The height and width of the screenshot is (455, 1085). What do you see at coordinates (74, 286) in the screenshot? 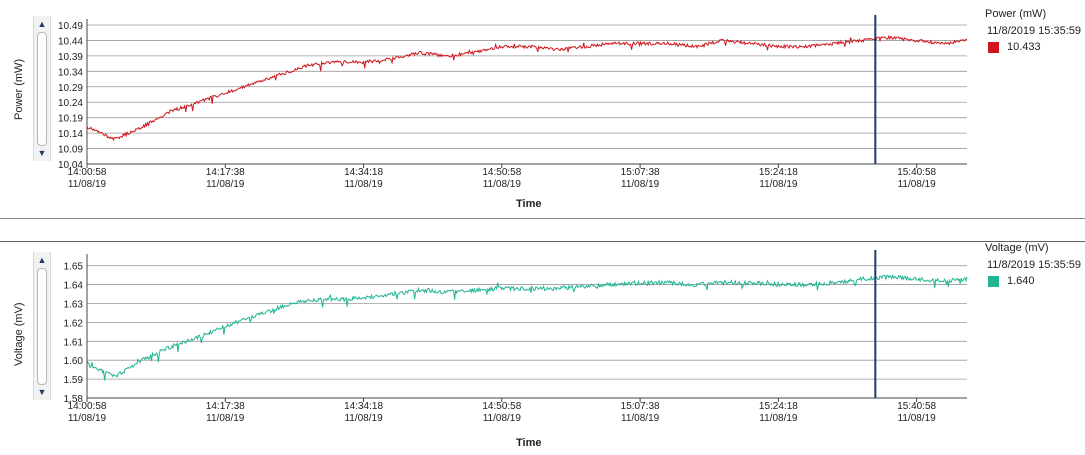
I see `y-tick-label: 1.64` at bounding box center [74, 286].